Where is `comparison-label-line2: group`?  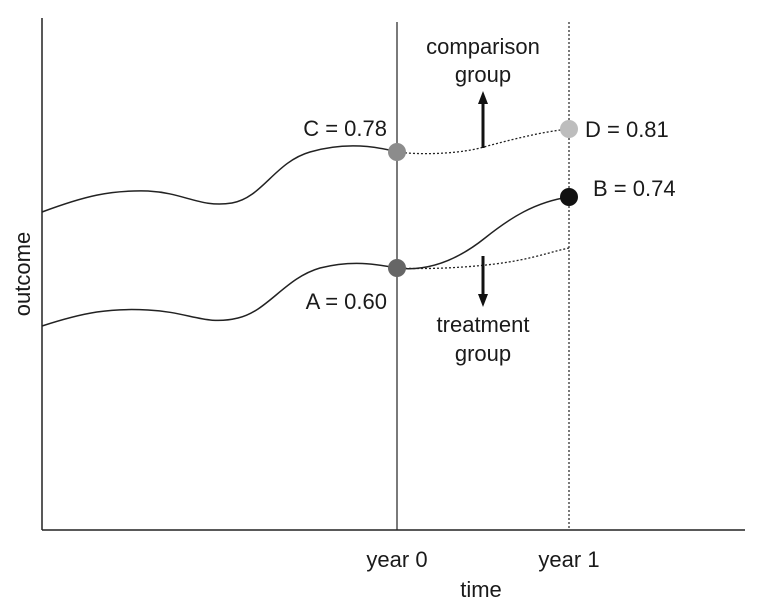 comparison-label-line2: group is located at coordinates (483, 74).